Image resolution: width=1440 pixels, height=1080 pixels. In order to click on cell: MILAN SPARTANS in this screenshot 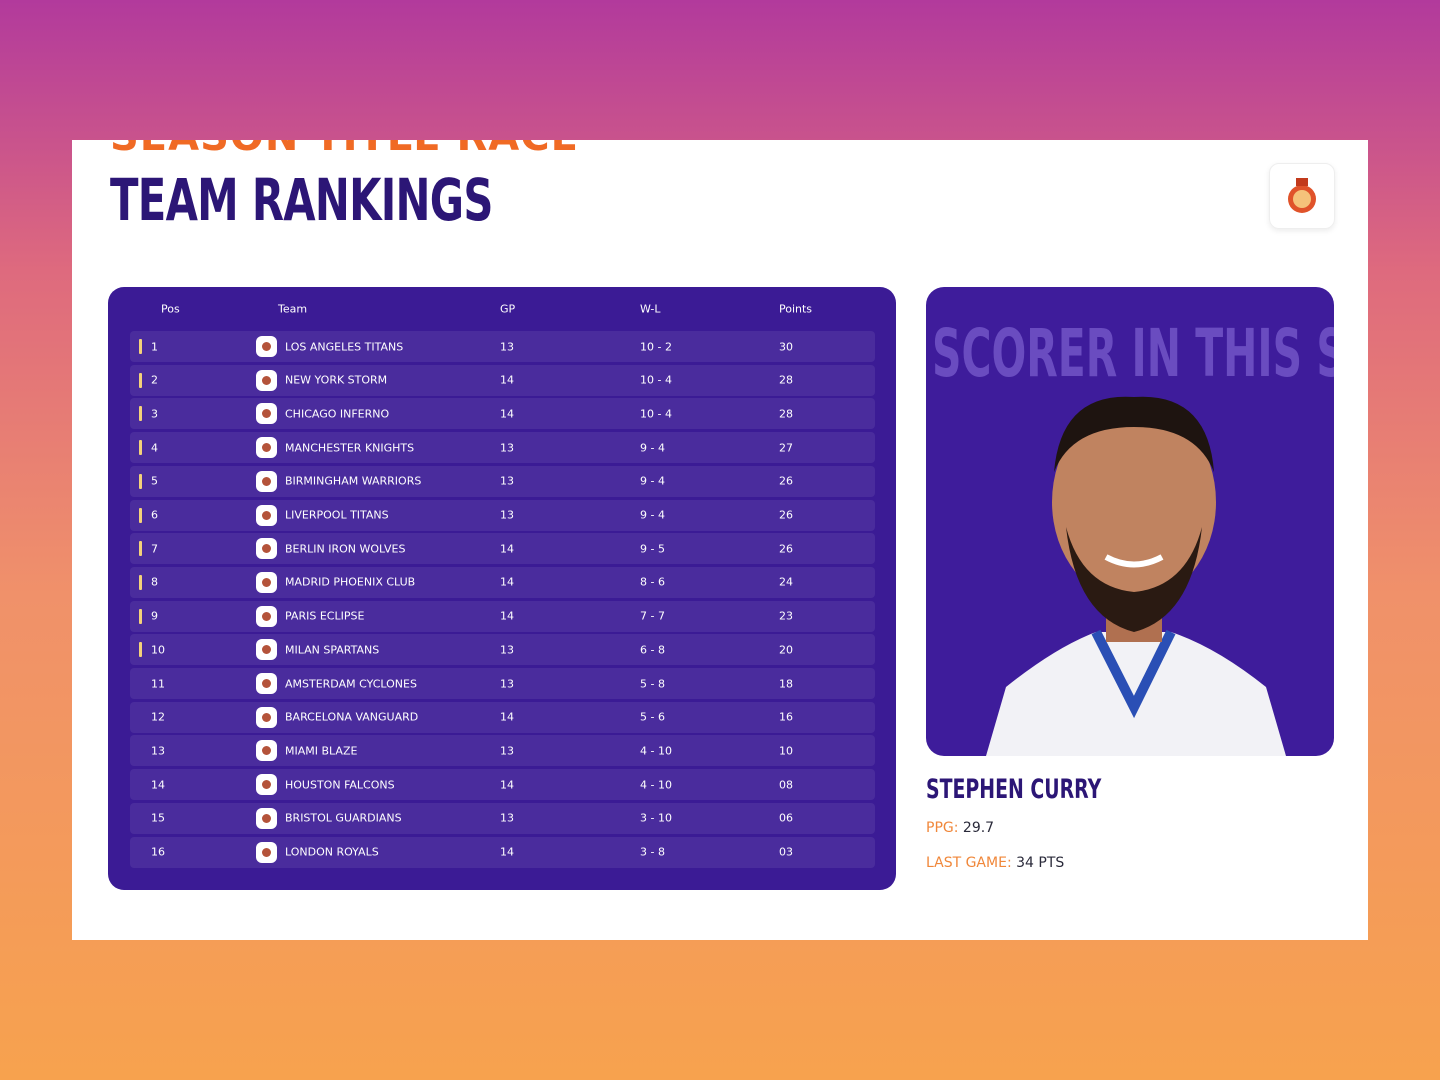, I will do `click(332, 650)`.